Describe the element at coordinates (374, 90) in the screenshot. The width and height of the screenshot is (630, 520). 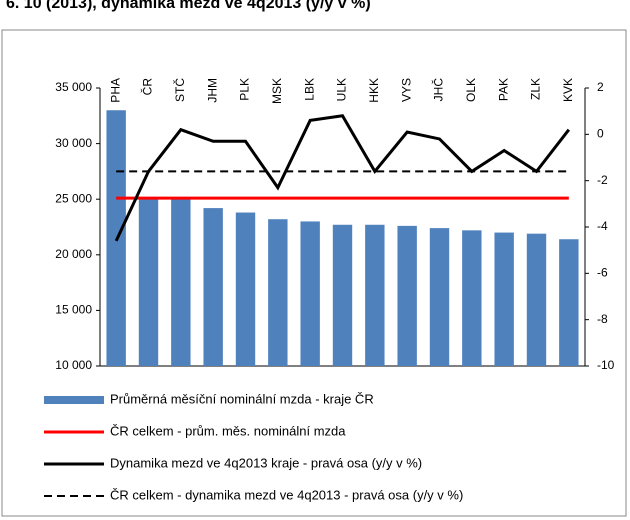
I see `x-tick-label: HKK` at that location.